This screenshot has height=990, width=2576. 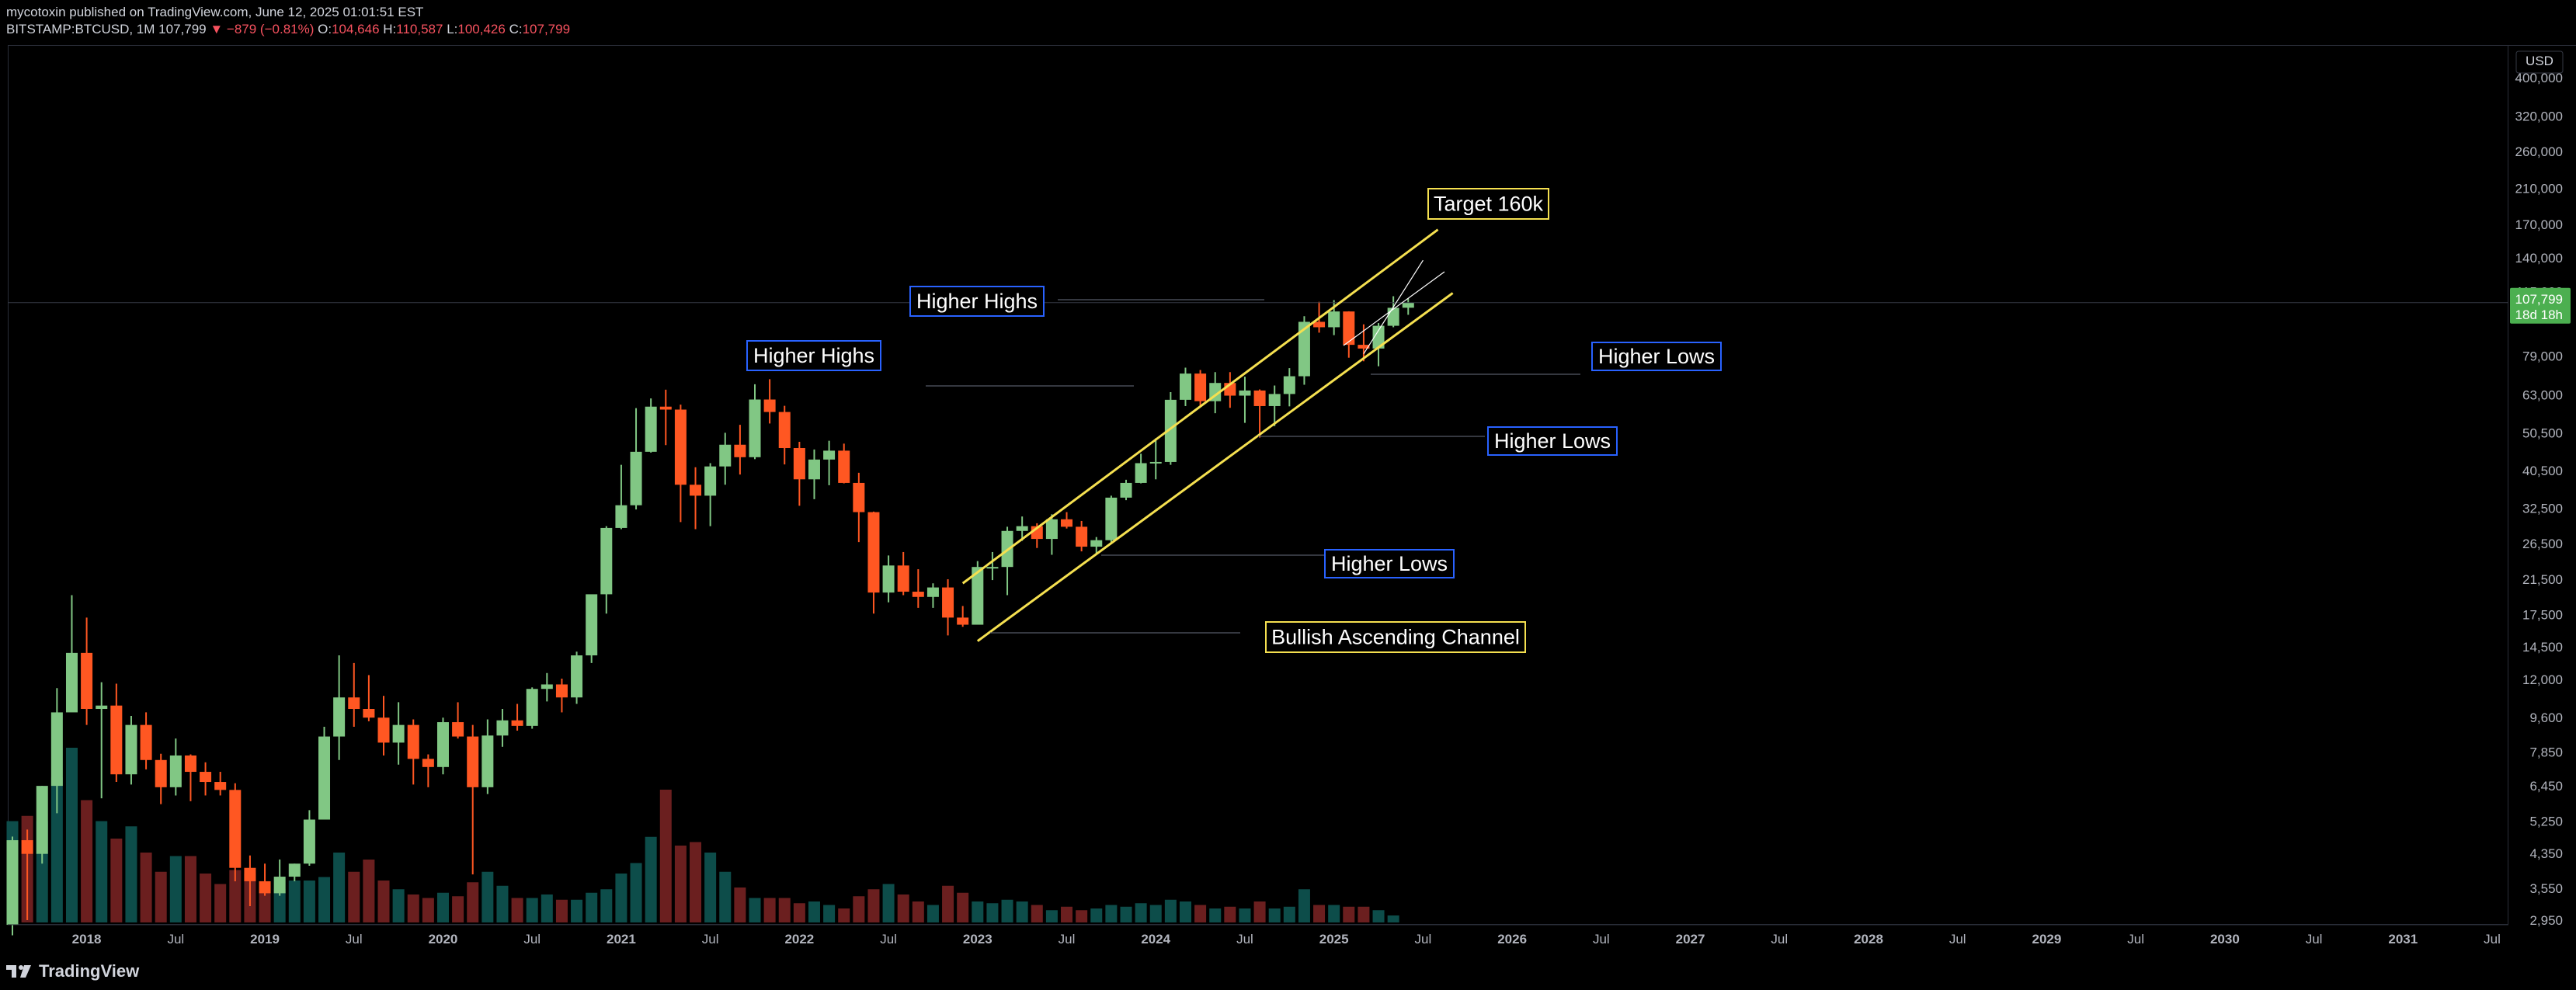 I want to click on symbol-label: BITSTAMP:BTCUSD, 1M, so click(x=80, y=29).